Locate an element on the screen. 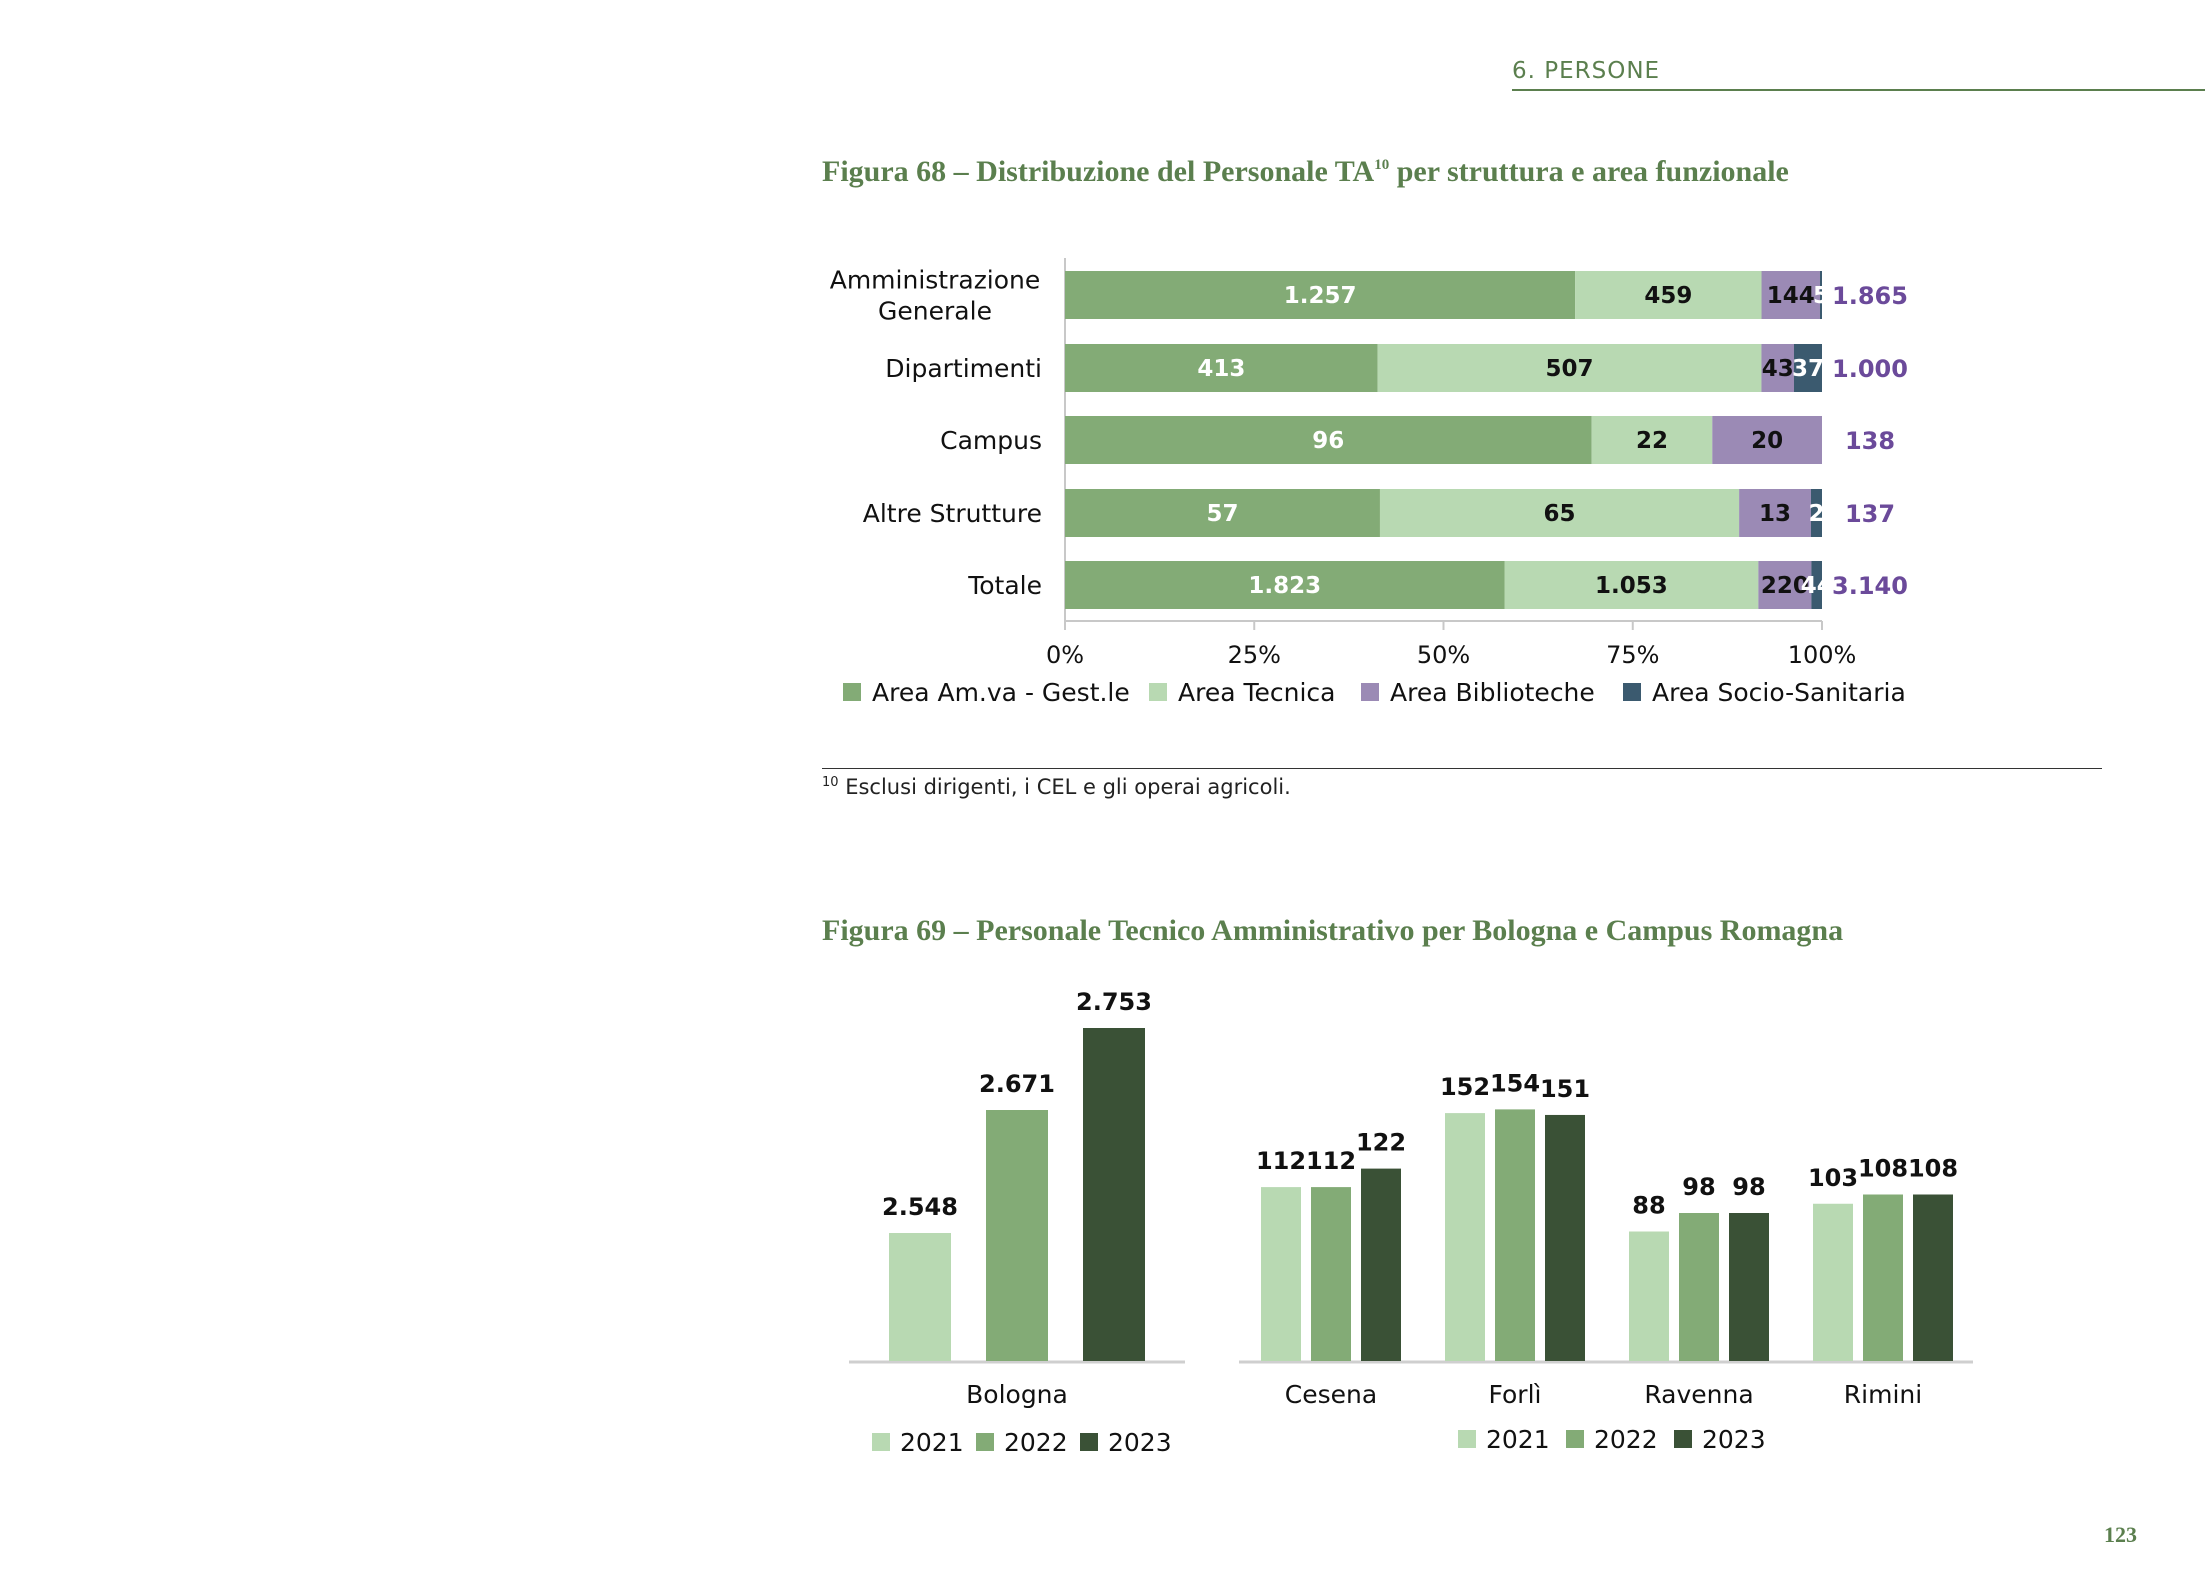  x-tick-label: 50% is located at coordinates (1443, 655).